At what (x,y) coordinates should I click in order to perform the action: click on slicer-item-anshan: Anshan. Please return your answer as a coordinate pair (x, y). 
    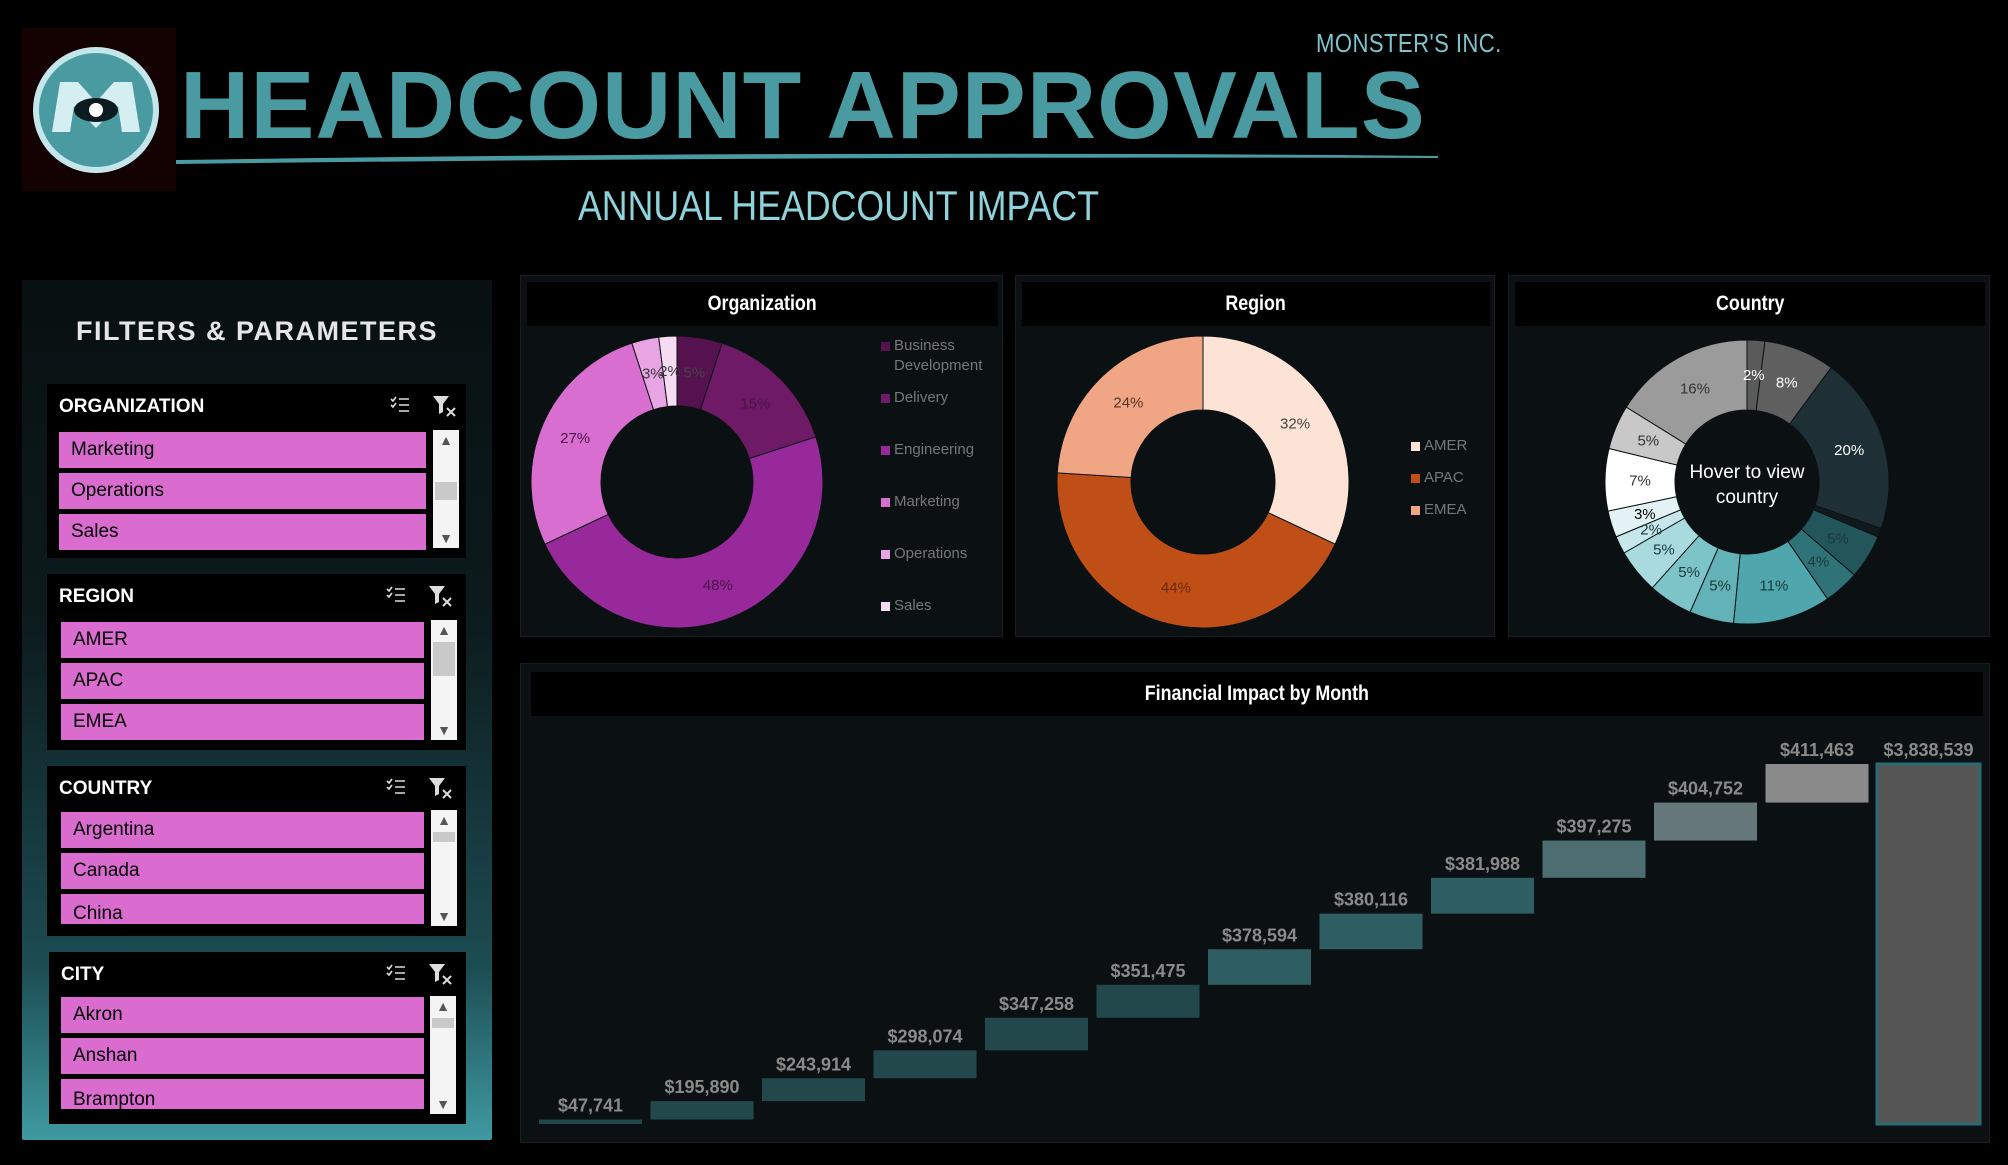
    Looking at the image, I should click on (242, 1056).